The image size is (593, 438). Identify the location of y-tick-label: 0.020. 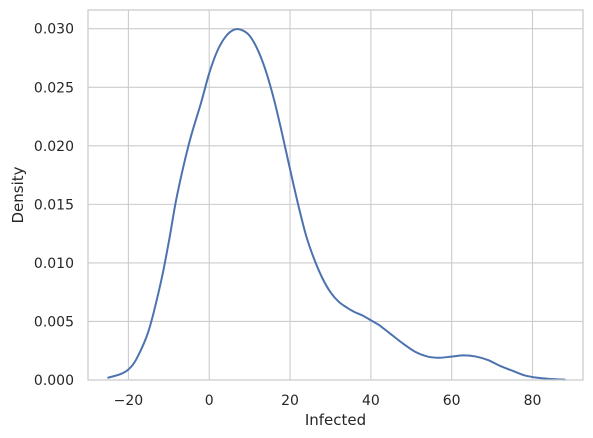
(54, 147).